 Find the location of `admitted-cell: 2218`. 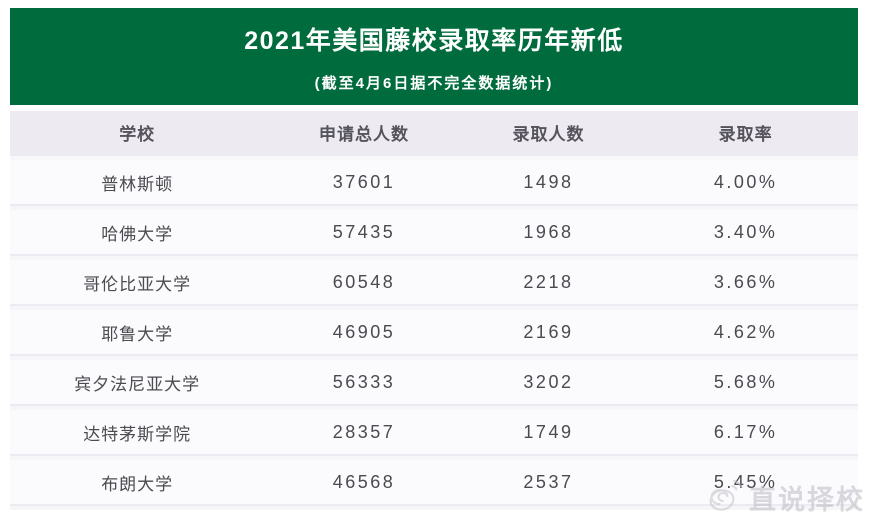

admitted-cell: 2218 is located at coordinates (548, 281).